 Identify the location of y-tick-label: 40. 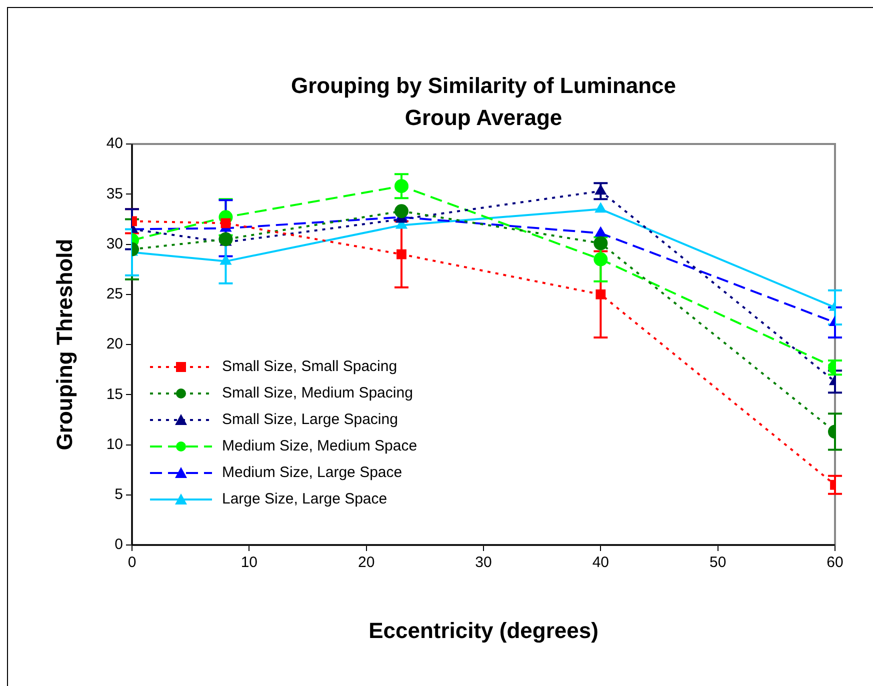
(114, 143).